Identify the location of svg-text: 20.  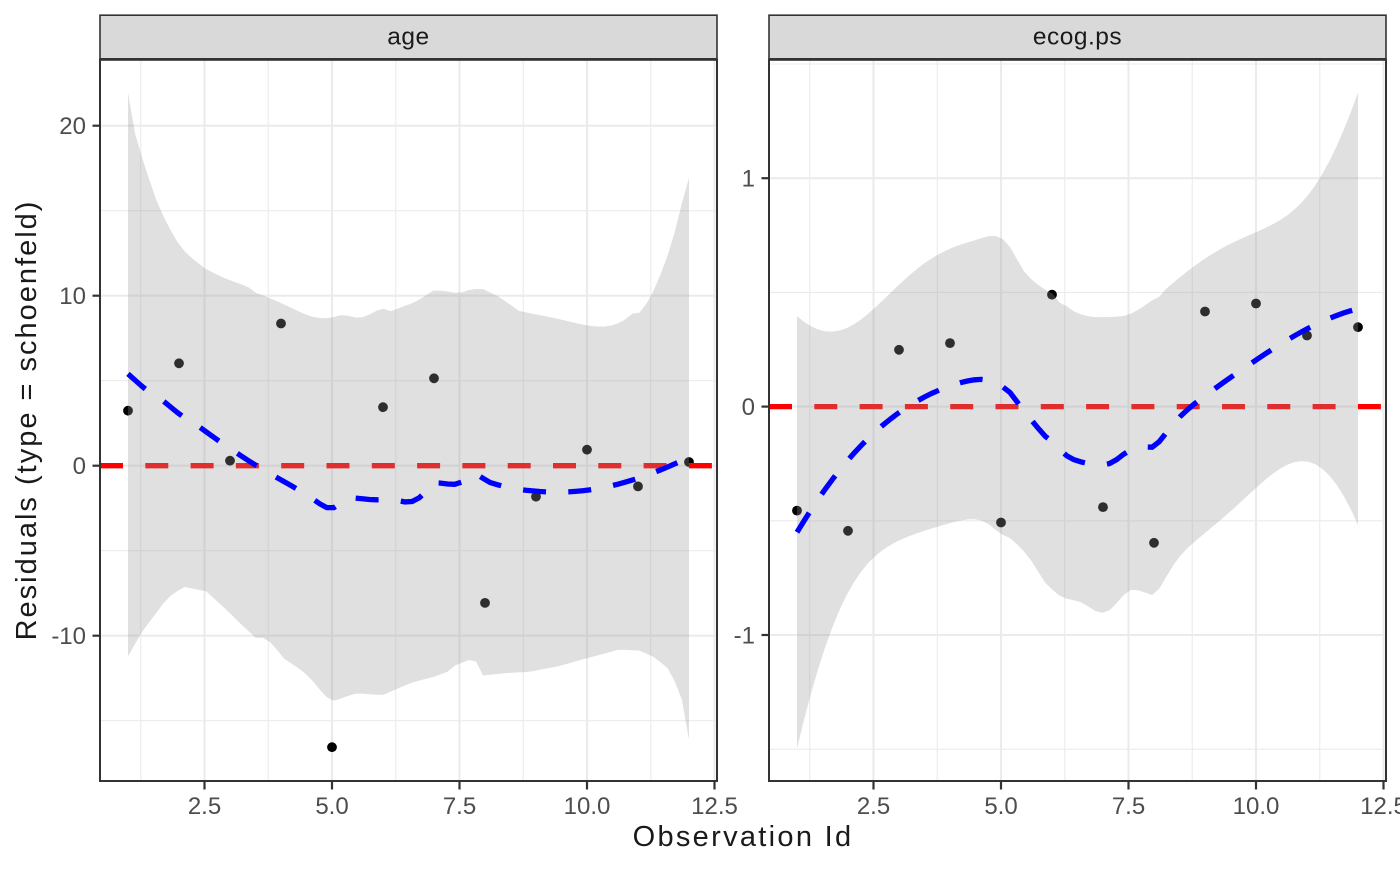
(72, 126).